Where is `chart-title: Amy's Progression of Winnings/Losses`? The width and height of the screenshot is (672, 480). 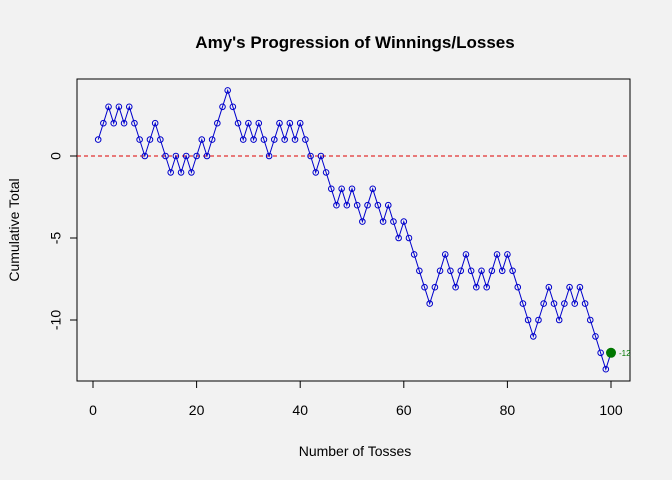 chart-title: Amy's Progression of Winnings/Losses is located at coordinates (354, 42).